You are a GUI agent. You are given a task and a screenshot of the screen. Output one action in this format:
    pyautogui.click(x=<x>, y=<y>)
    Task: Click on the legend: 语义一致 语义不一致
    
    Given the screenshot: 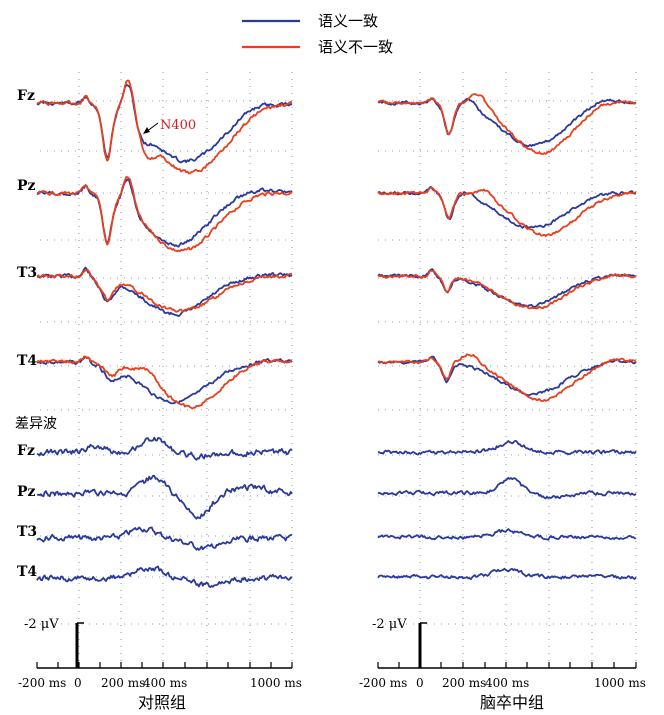 What is the action you would take?
    pyautogui.click(x=317, y=34)
    